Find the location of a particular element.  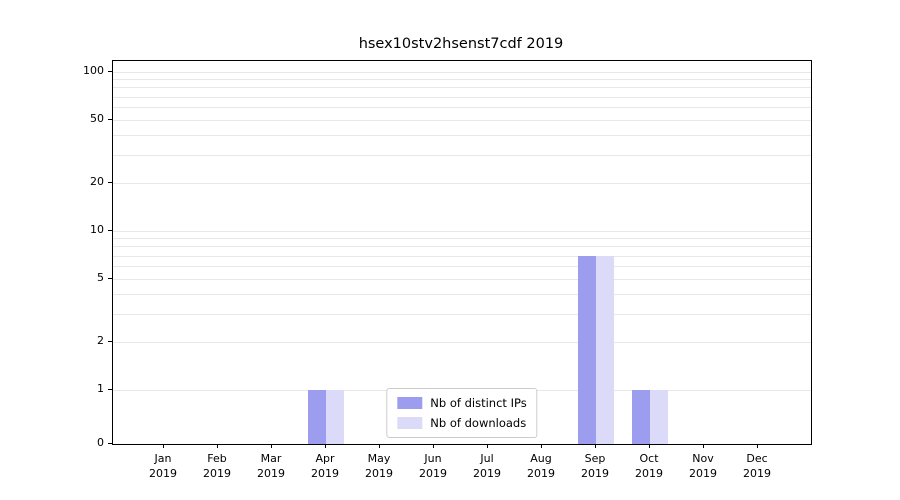

y-tick-label: 0 is located at coordinates (100, 442).